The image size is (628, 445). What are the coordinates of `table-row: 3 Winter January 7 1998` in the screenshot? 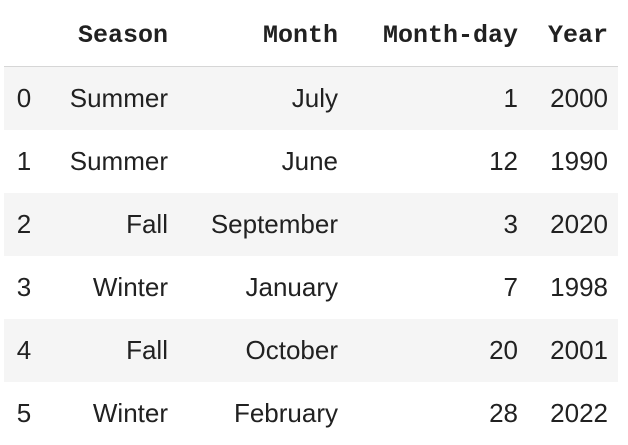 It's located at (311, 287).